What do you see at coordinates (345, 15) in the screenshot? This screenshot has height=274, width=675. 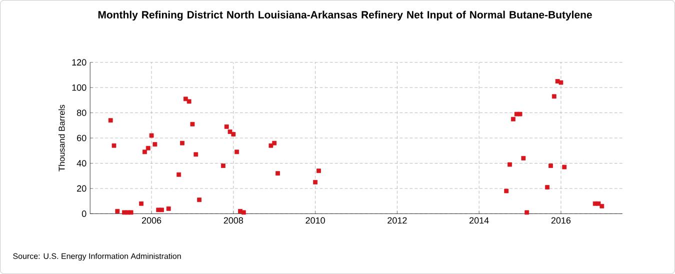 I see `chart-title: Monthly Refining District North Louisiana-Arkansas Refinery Net Input of Normal Butane-Butylene` at bounding box center [345, 15].